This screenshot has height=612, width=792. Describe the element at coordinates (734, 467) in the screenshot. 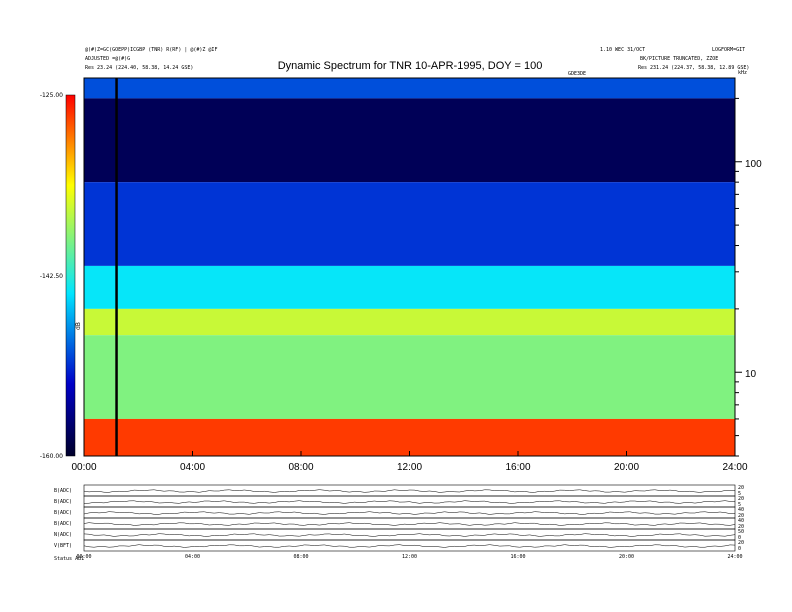

I see `x-tick-label: 24:00` at that location.